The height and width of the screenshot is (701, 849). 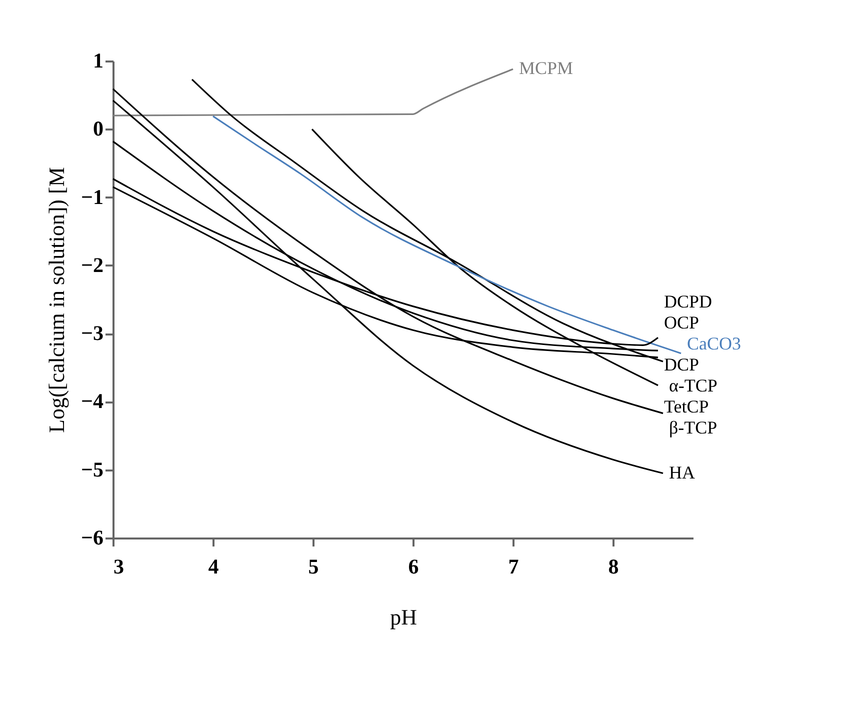 I want to click on series-label: α-TCP, so click(x=693, y=386).